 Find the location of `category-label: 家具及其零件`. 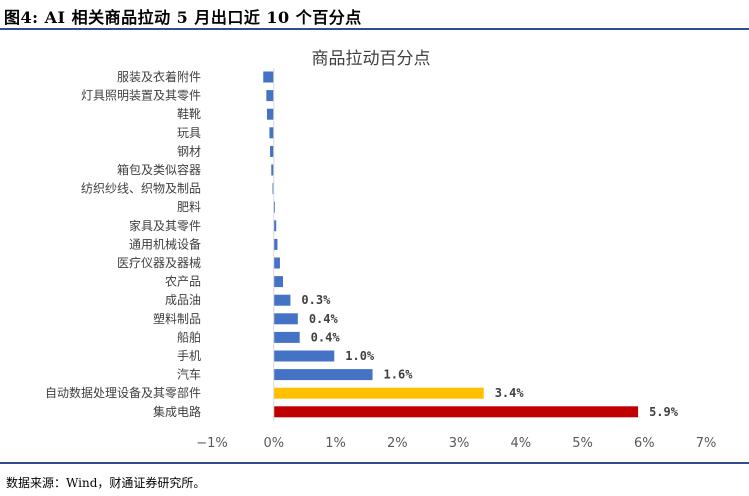

category-label: 家具及其零件 is located at coordinates (165, 225).